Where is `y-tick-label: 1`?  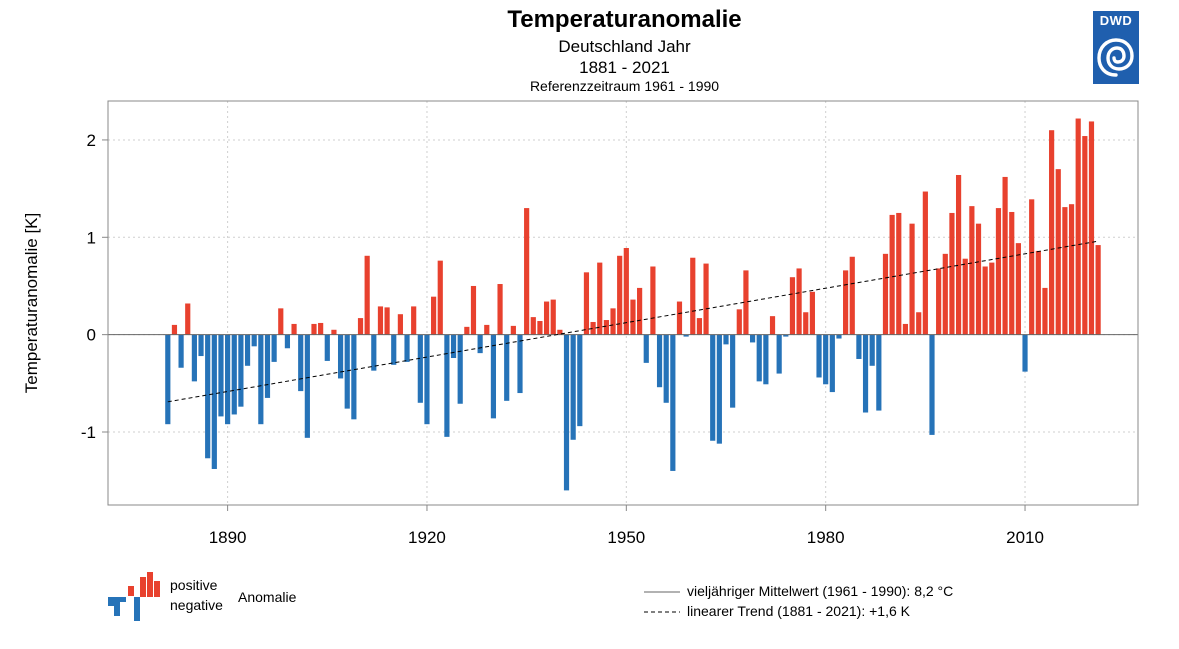
y-tick-label: 1 is located at coordinates (91, 237).